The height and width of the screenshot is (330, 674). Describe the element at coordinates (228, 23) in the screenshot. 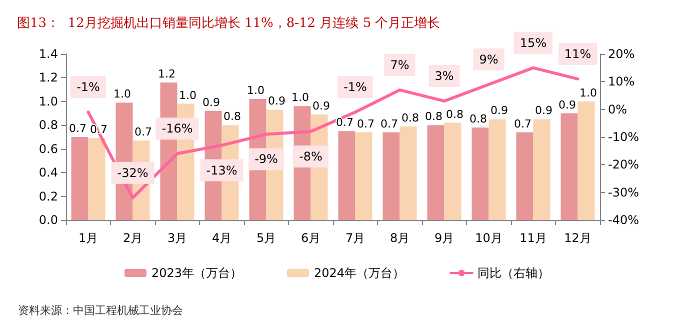

I see `chart-title: 图13： 12月挖掘机出口销量同比增长 11%，8-12 月连续 5 个月正增长` at that location.